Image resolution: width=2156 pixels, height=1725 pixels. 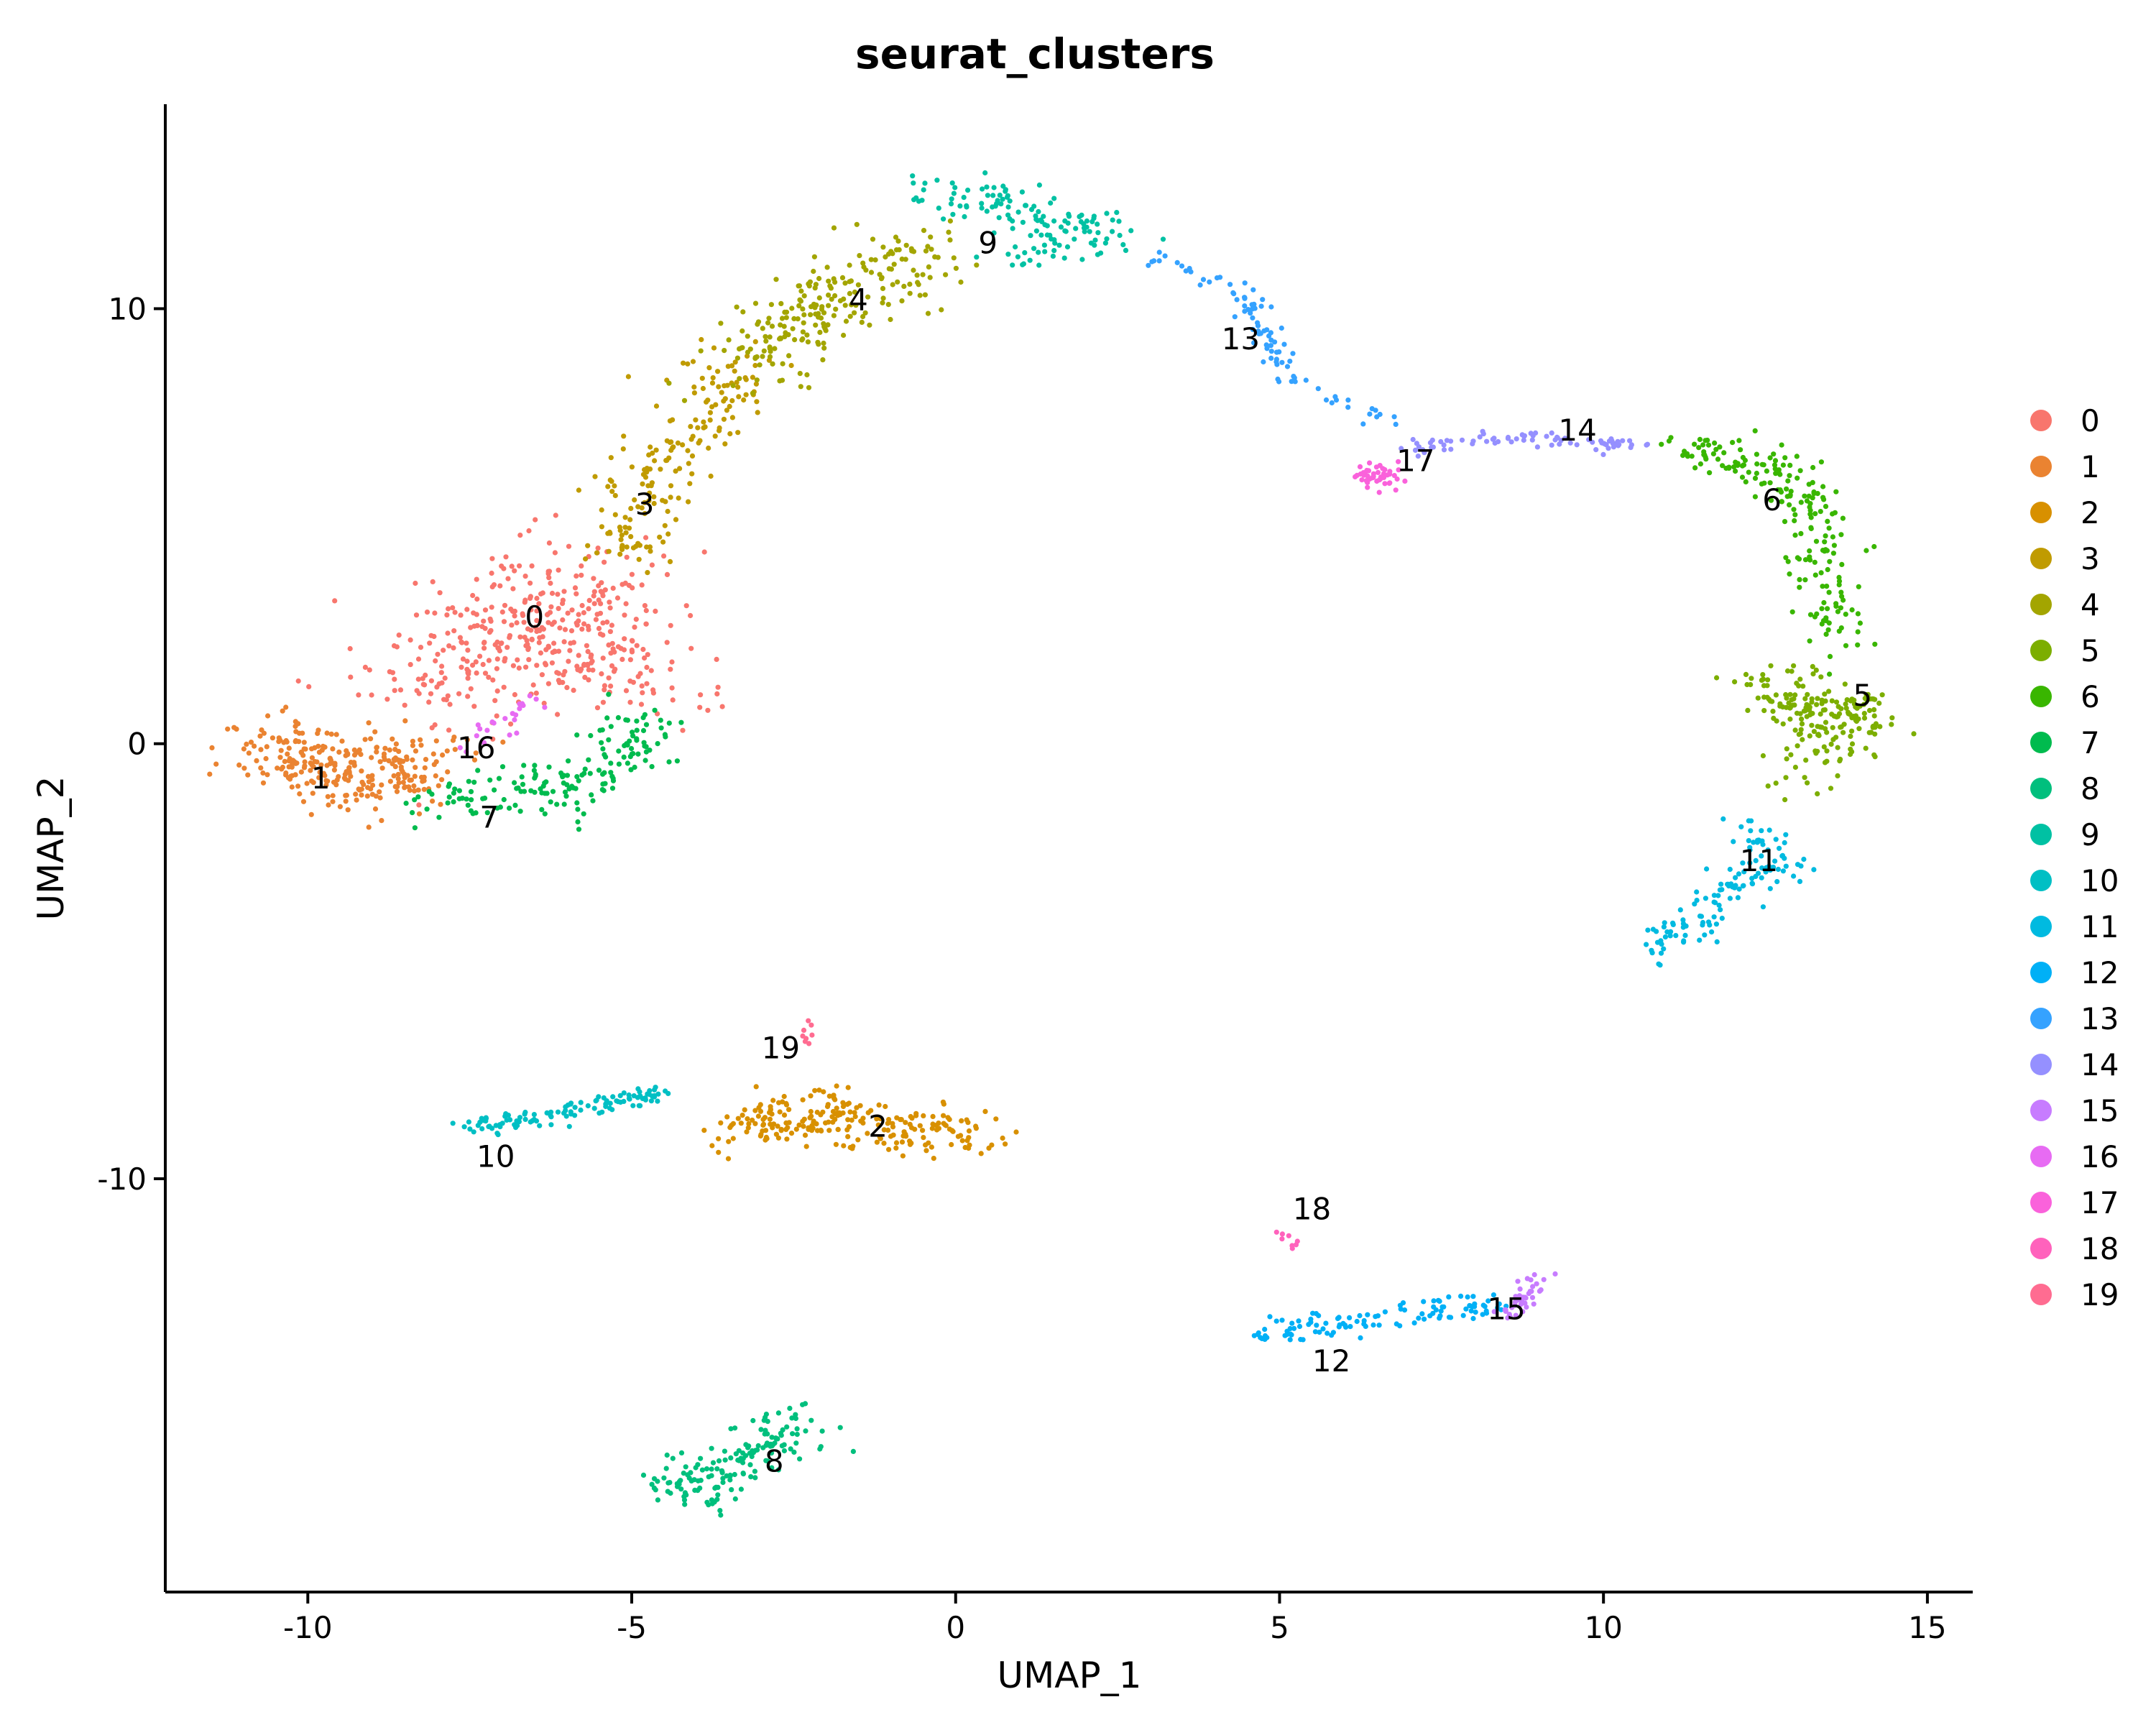 I want to click on legend-item-5: 5, so click(x=2065, y=650).